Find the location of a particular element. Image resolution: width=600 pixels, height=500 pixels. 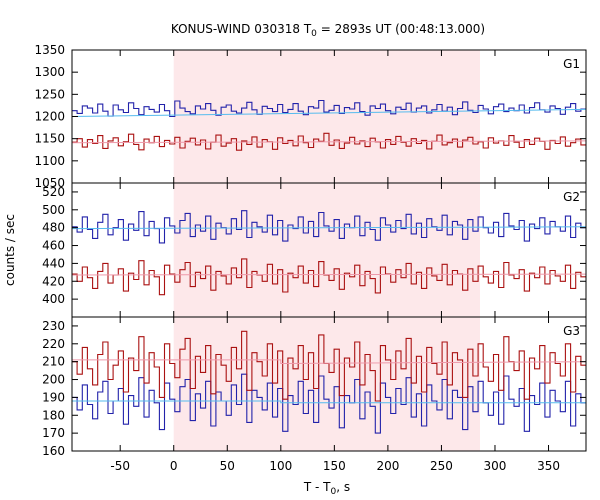

panel-g3-ytick-label: 230 is located at coordinates (53, 326).